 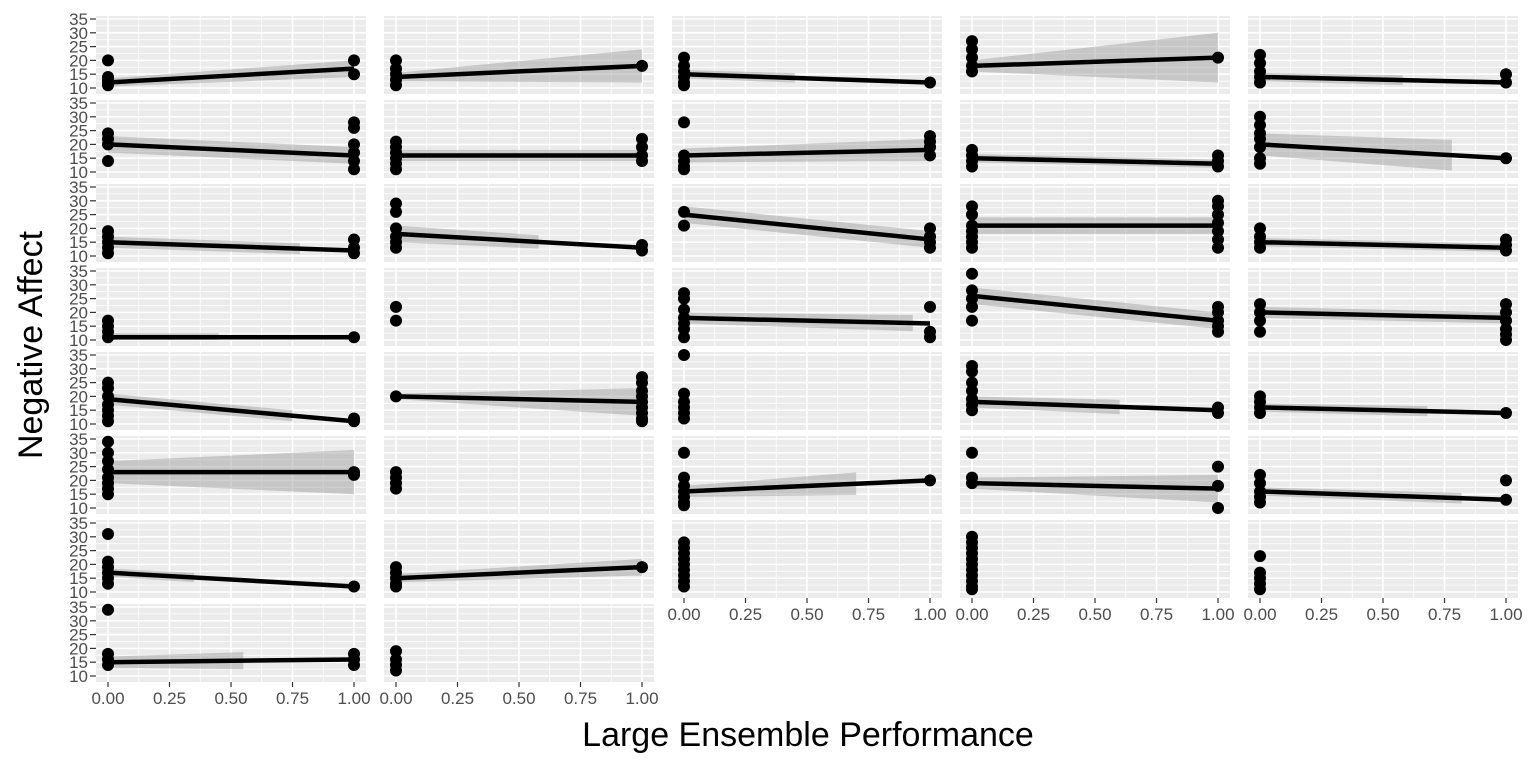 I want to click on y-tick-label: 15, so click(x=78, y=494).